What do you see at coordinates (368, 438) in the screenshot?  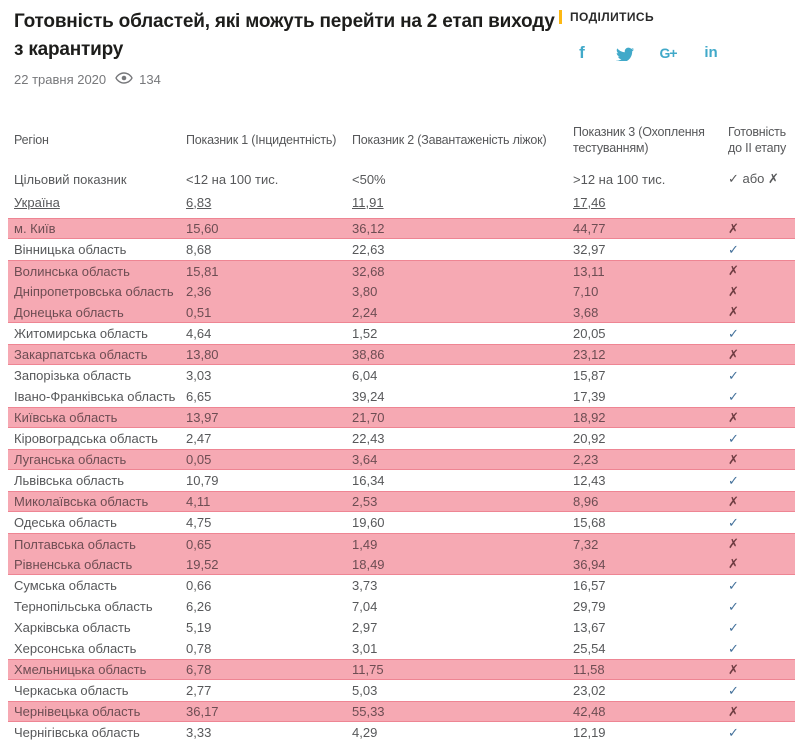 I see `indicator2-value: 22,43` at bounding box center [368, 438].